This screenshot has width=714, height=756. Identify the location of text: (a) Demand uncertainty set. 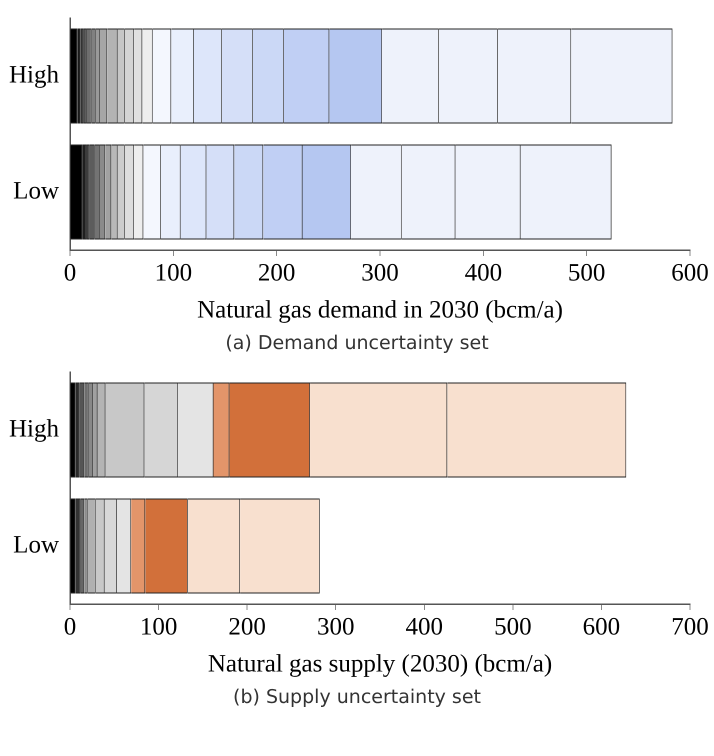
(357, 343).